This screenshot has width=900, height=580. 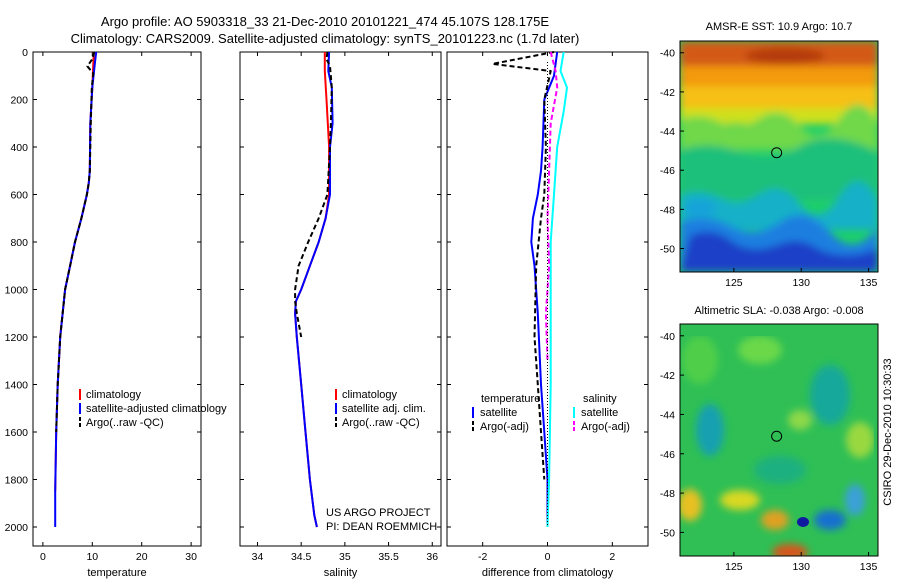 I want to click on map-title: AMSR-E SST: 10.9 Argo: 10.7, so click(x=779, y=27).